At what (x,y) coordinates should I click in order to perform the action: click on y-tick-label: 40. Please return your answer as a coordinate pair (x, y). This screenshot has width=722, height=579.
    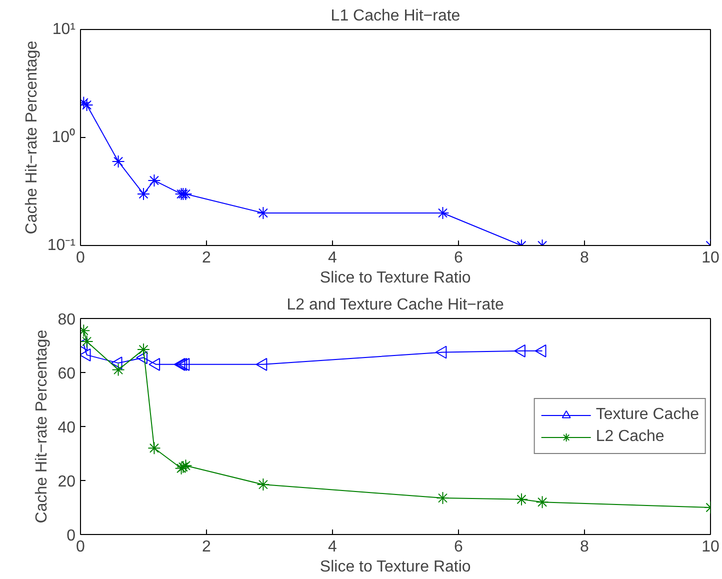
    Looking at the image, I should click on (67, 428).